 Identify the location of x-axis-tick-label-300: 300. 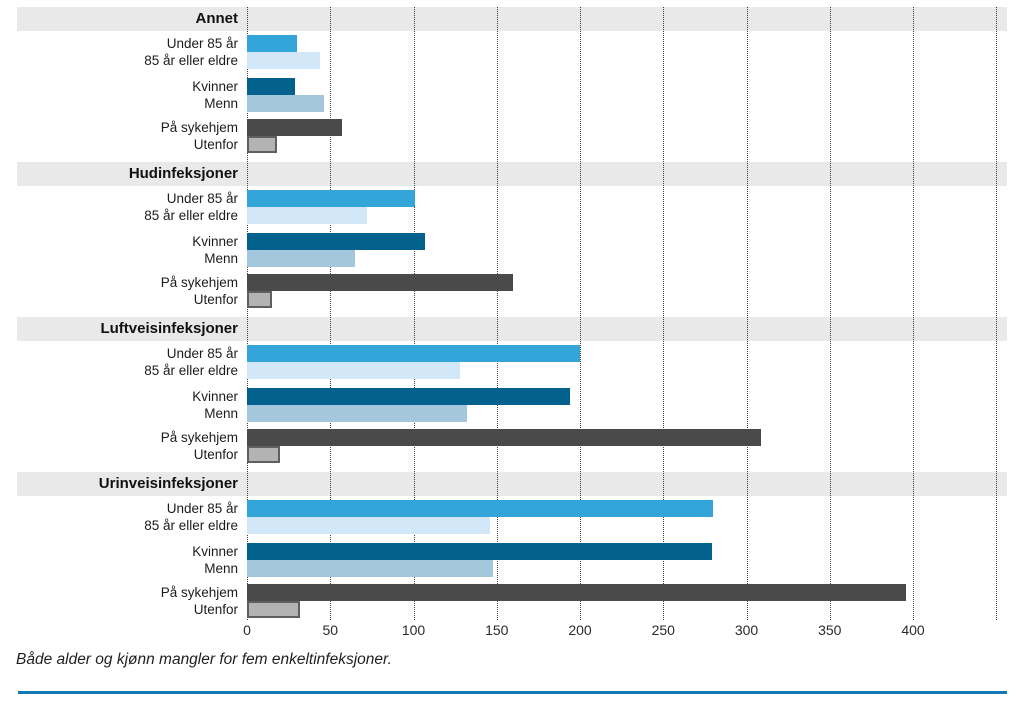
(746, 630).